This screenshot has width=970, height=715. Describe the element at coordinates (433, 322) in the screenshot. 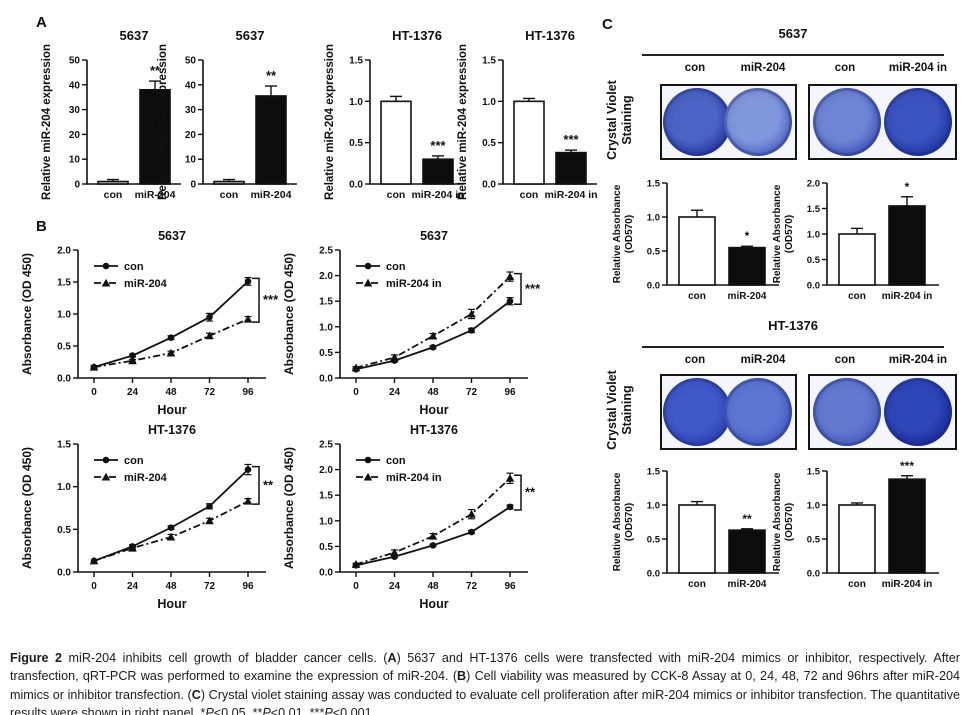

I see `series-line` at that location.